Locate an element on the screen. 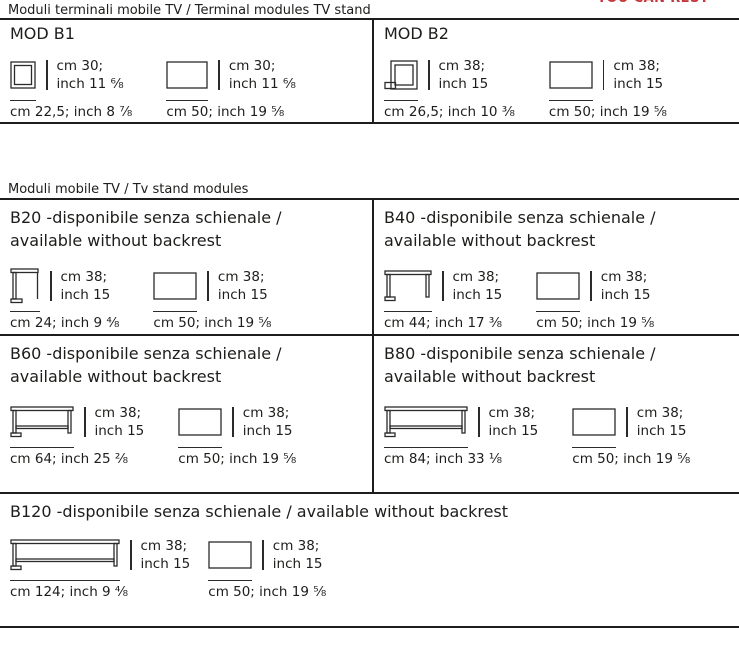 This screenshot has width=739, height=648. square-module-icon is located at coordinates (23, 75).